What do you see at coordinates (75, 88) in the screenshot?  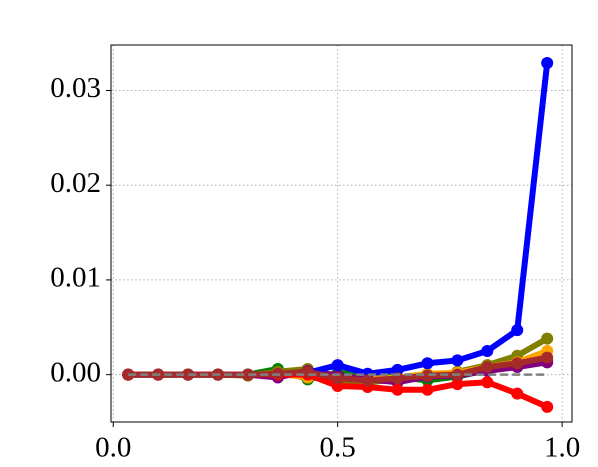 I see `y-tick-label: 0.03` at bounding box center [75, 88].